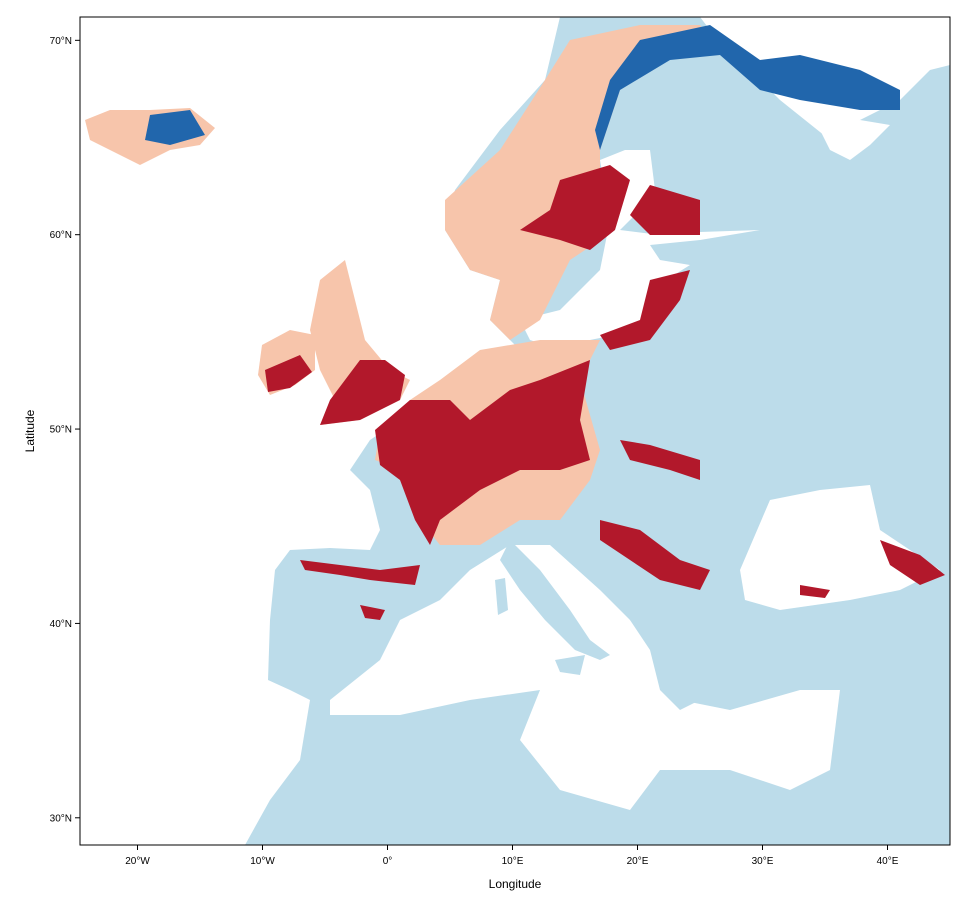  I want to click on x-tick-label: 0°, so click(388, 861).